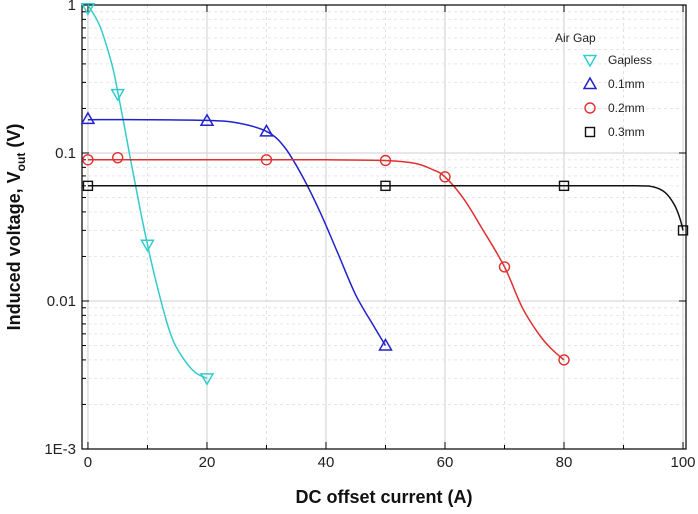 The height and width of the screenshot is (514, 698). What do you see at coordinates (564, 462) in the screenshot?
I see `x-tick-label: 80` at bounding box center [564, 462].